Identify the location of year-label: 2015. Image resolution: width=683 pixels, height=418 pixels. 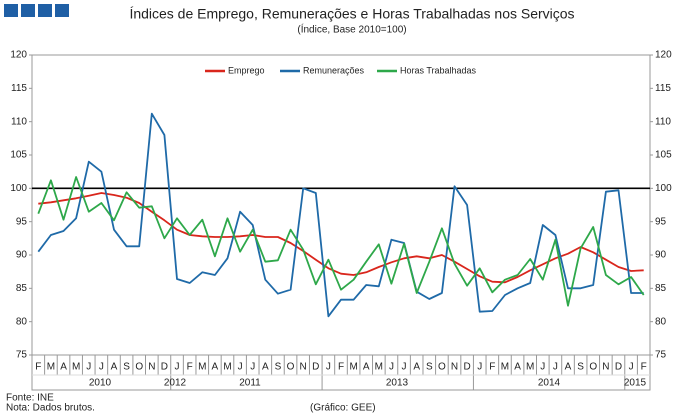
(635, 383).